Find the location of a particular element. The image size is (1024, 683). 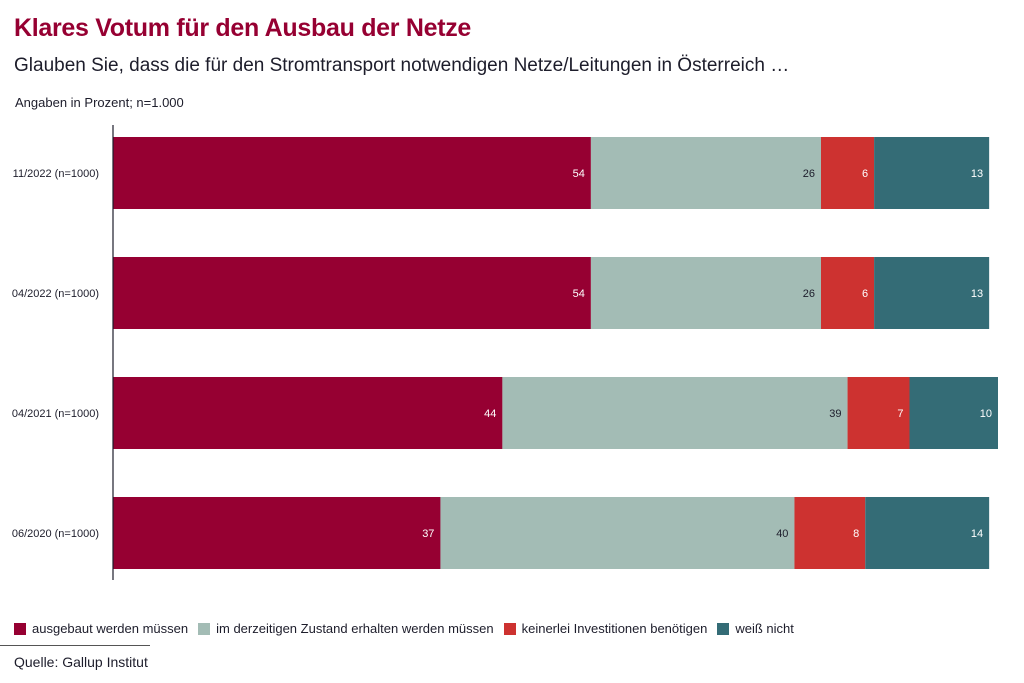

data-label: 37 is located at coordinates (428, 534).